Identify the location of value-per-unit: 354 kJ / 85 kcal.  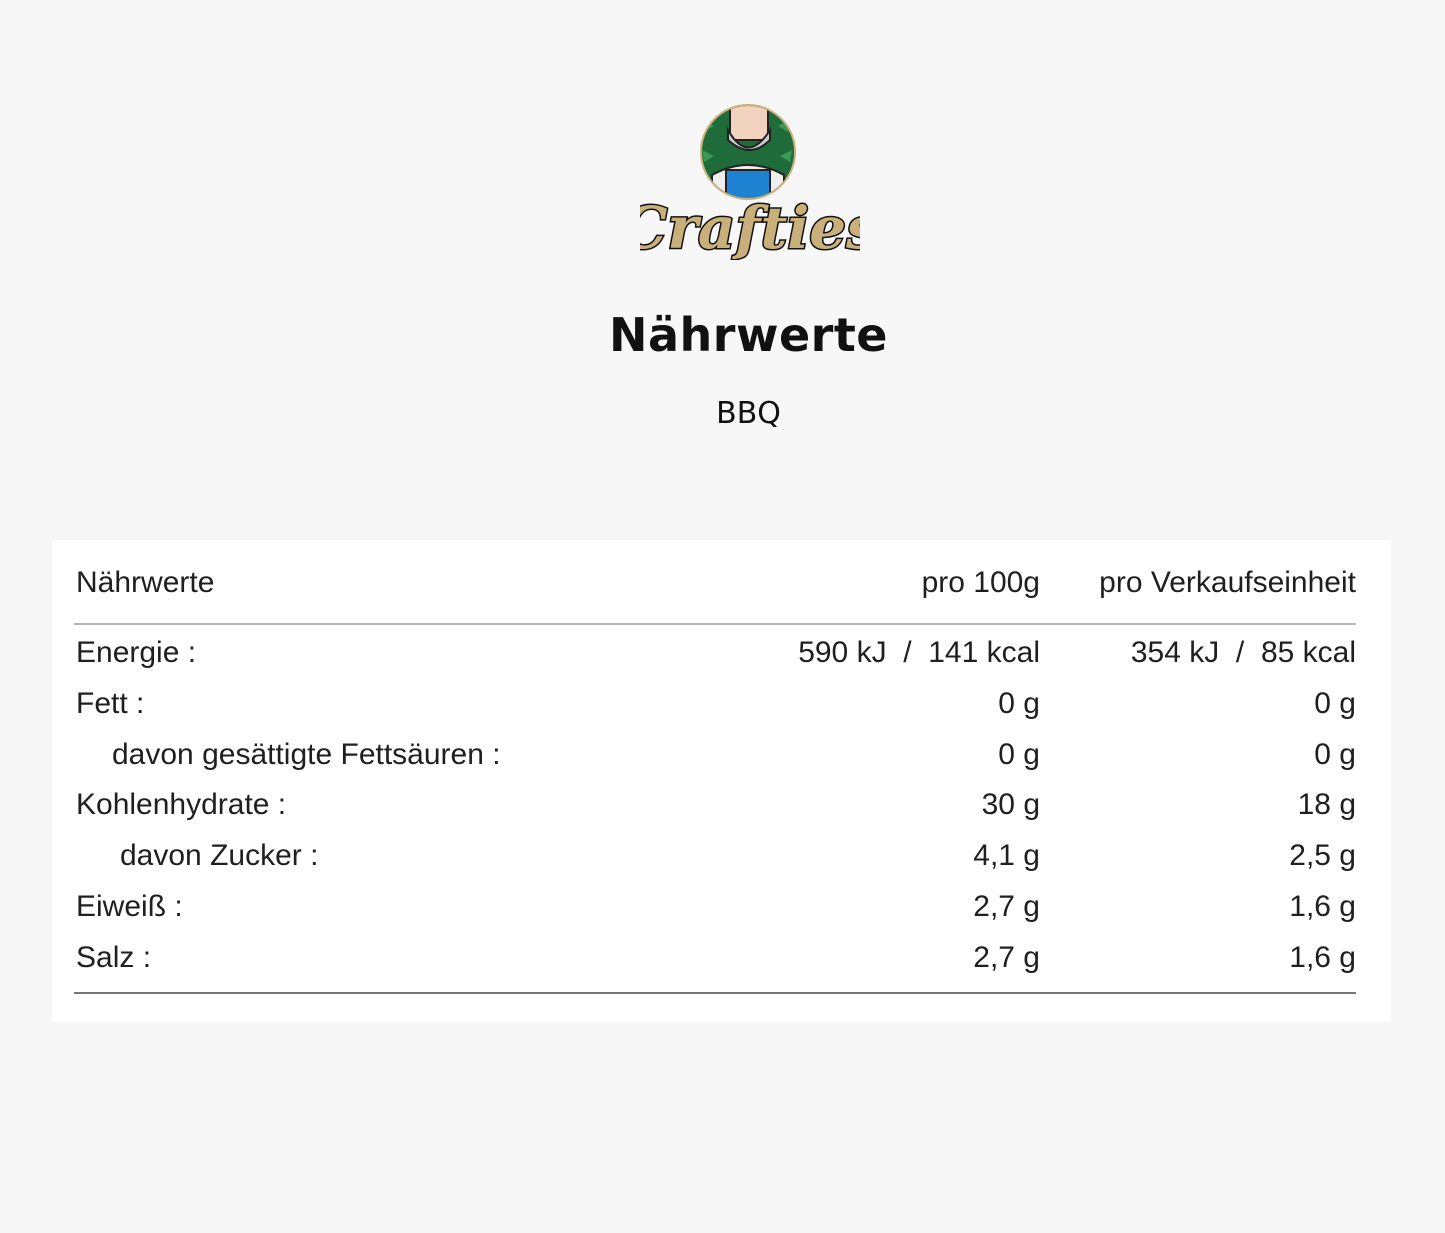
(1243, 652).